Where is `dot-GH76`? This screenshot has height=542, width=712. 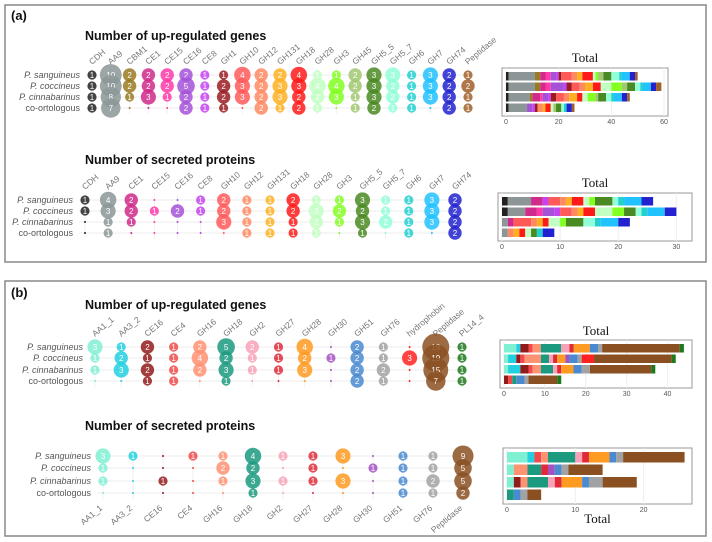
dot-GH76 is located at coordinates (383, 347).